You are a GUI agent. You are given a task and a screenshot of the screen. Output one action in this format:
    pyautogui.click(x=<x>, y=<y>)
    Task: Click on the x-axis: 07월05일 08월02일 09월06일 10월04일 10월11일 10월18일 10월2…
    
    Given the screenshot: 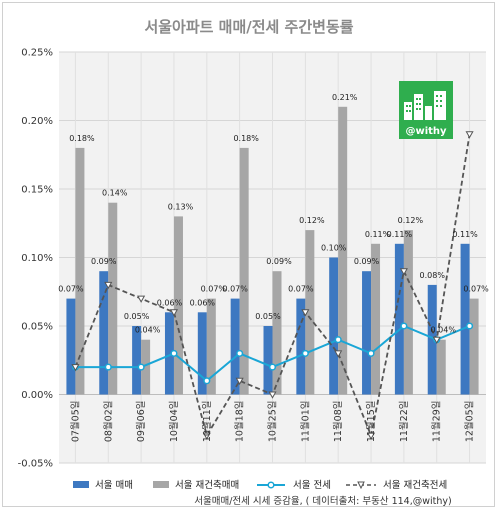 What is the action you would take?
    pyautogui.click(x=272, y=422)
    